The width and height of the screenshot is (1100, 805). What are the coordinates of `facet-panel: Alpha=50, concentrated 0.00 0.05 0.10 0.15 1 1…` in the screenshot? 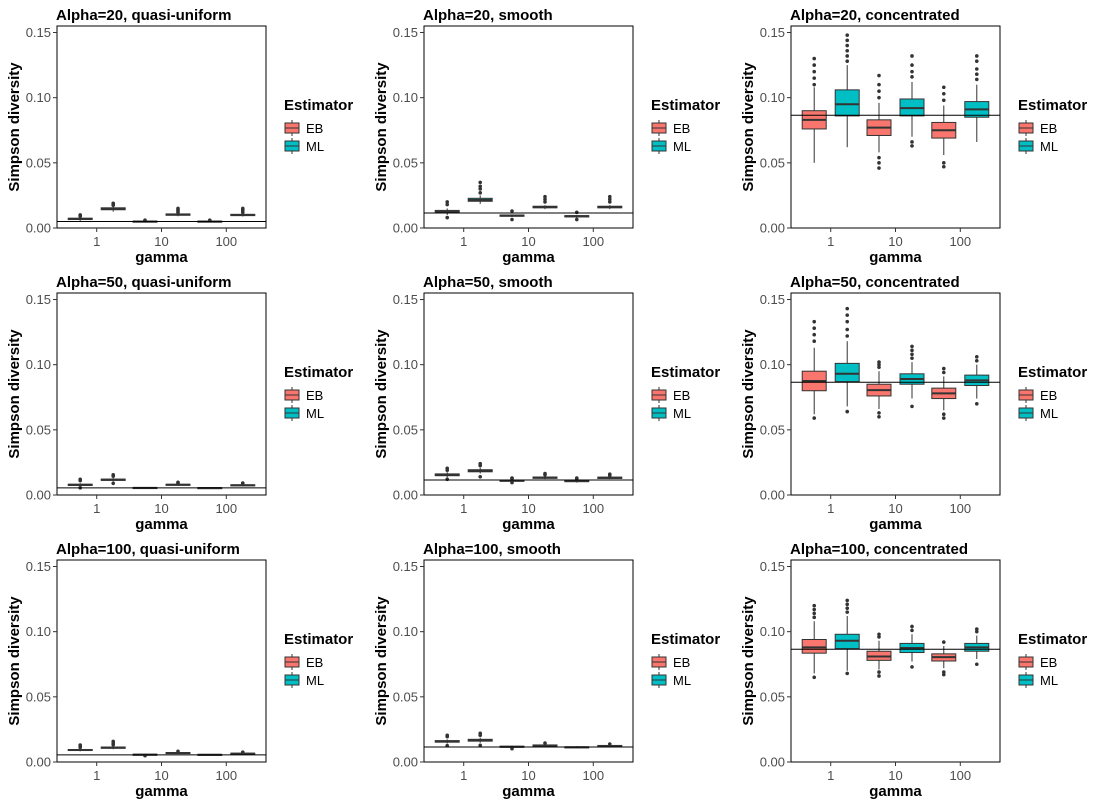 It's located at (913, 403).